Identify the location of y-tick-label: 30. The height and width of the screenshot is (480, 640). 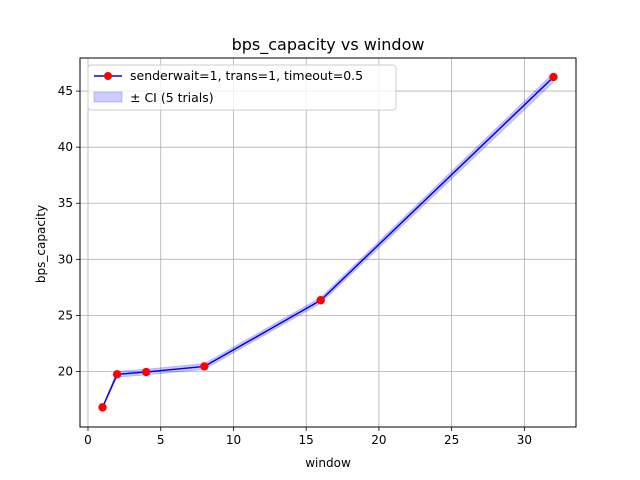
(65, 259).